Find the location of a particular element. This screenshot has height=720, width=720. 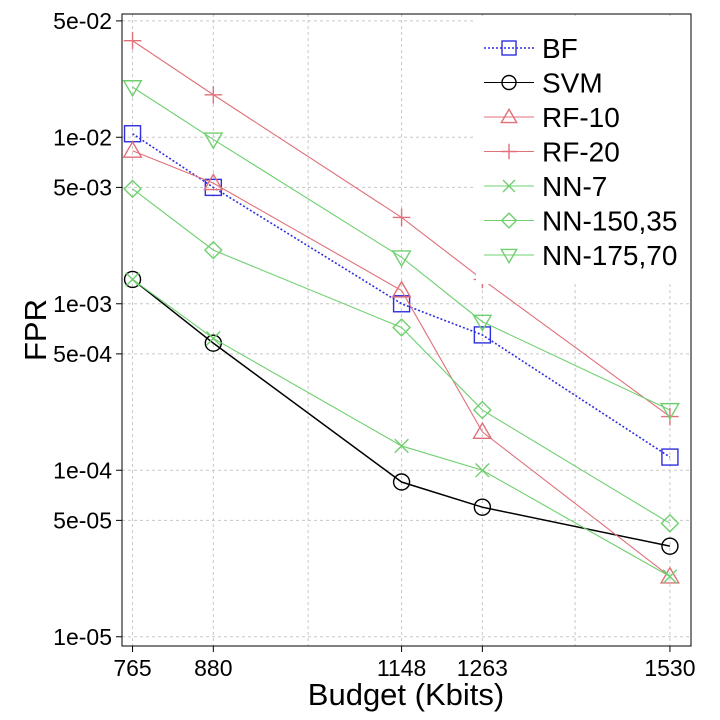

legend-label: NN-7 is located at coordinates (574, 186).